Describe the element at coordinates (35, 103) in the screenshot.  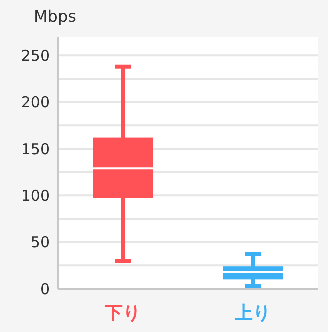
I see `y-tick-label: 200` at that location.